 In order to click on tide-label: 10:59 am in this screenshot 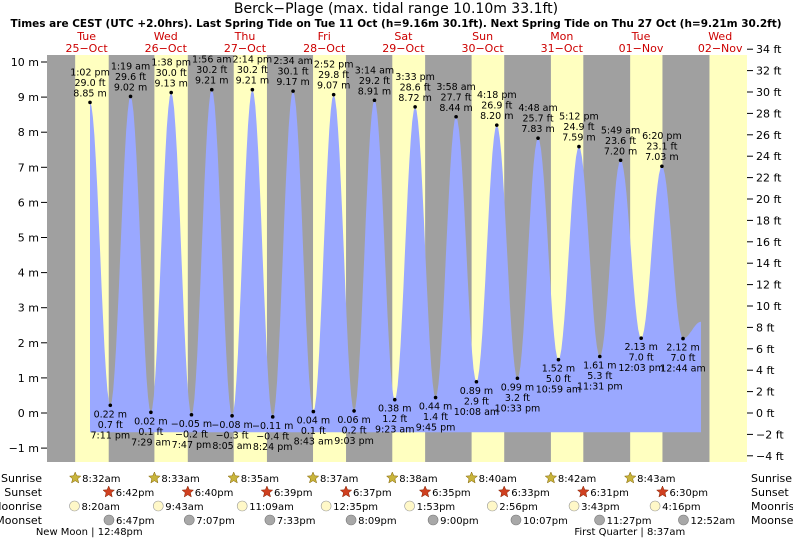, I will do `click(558, 390)`.